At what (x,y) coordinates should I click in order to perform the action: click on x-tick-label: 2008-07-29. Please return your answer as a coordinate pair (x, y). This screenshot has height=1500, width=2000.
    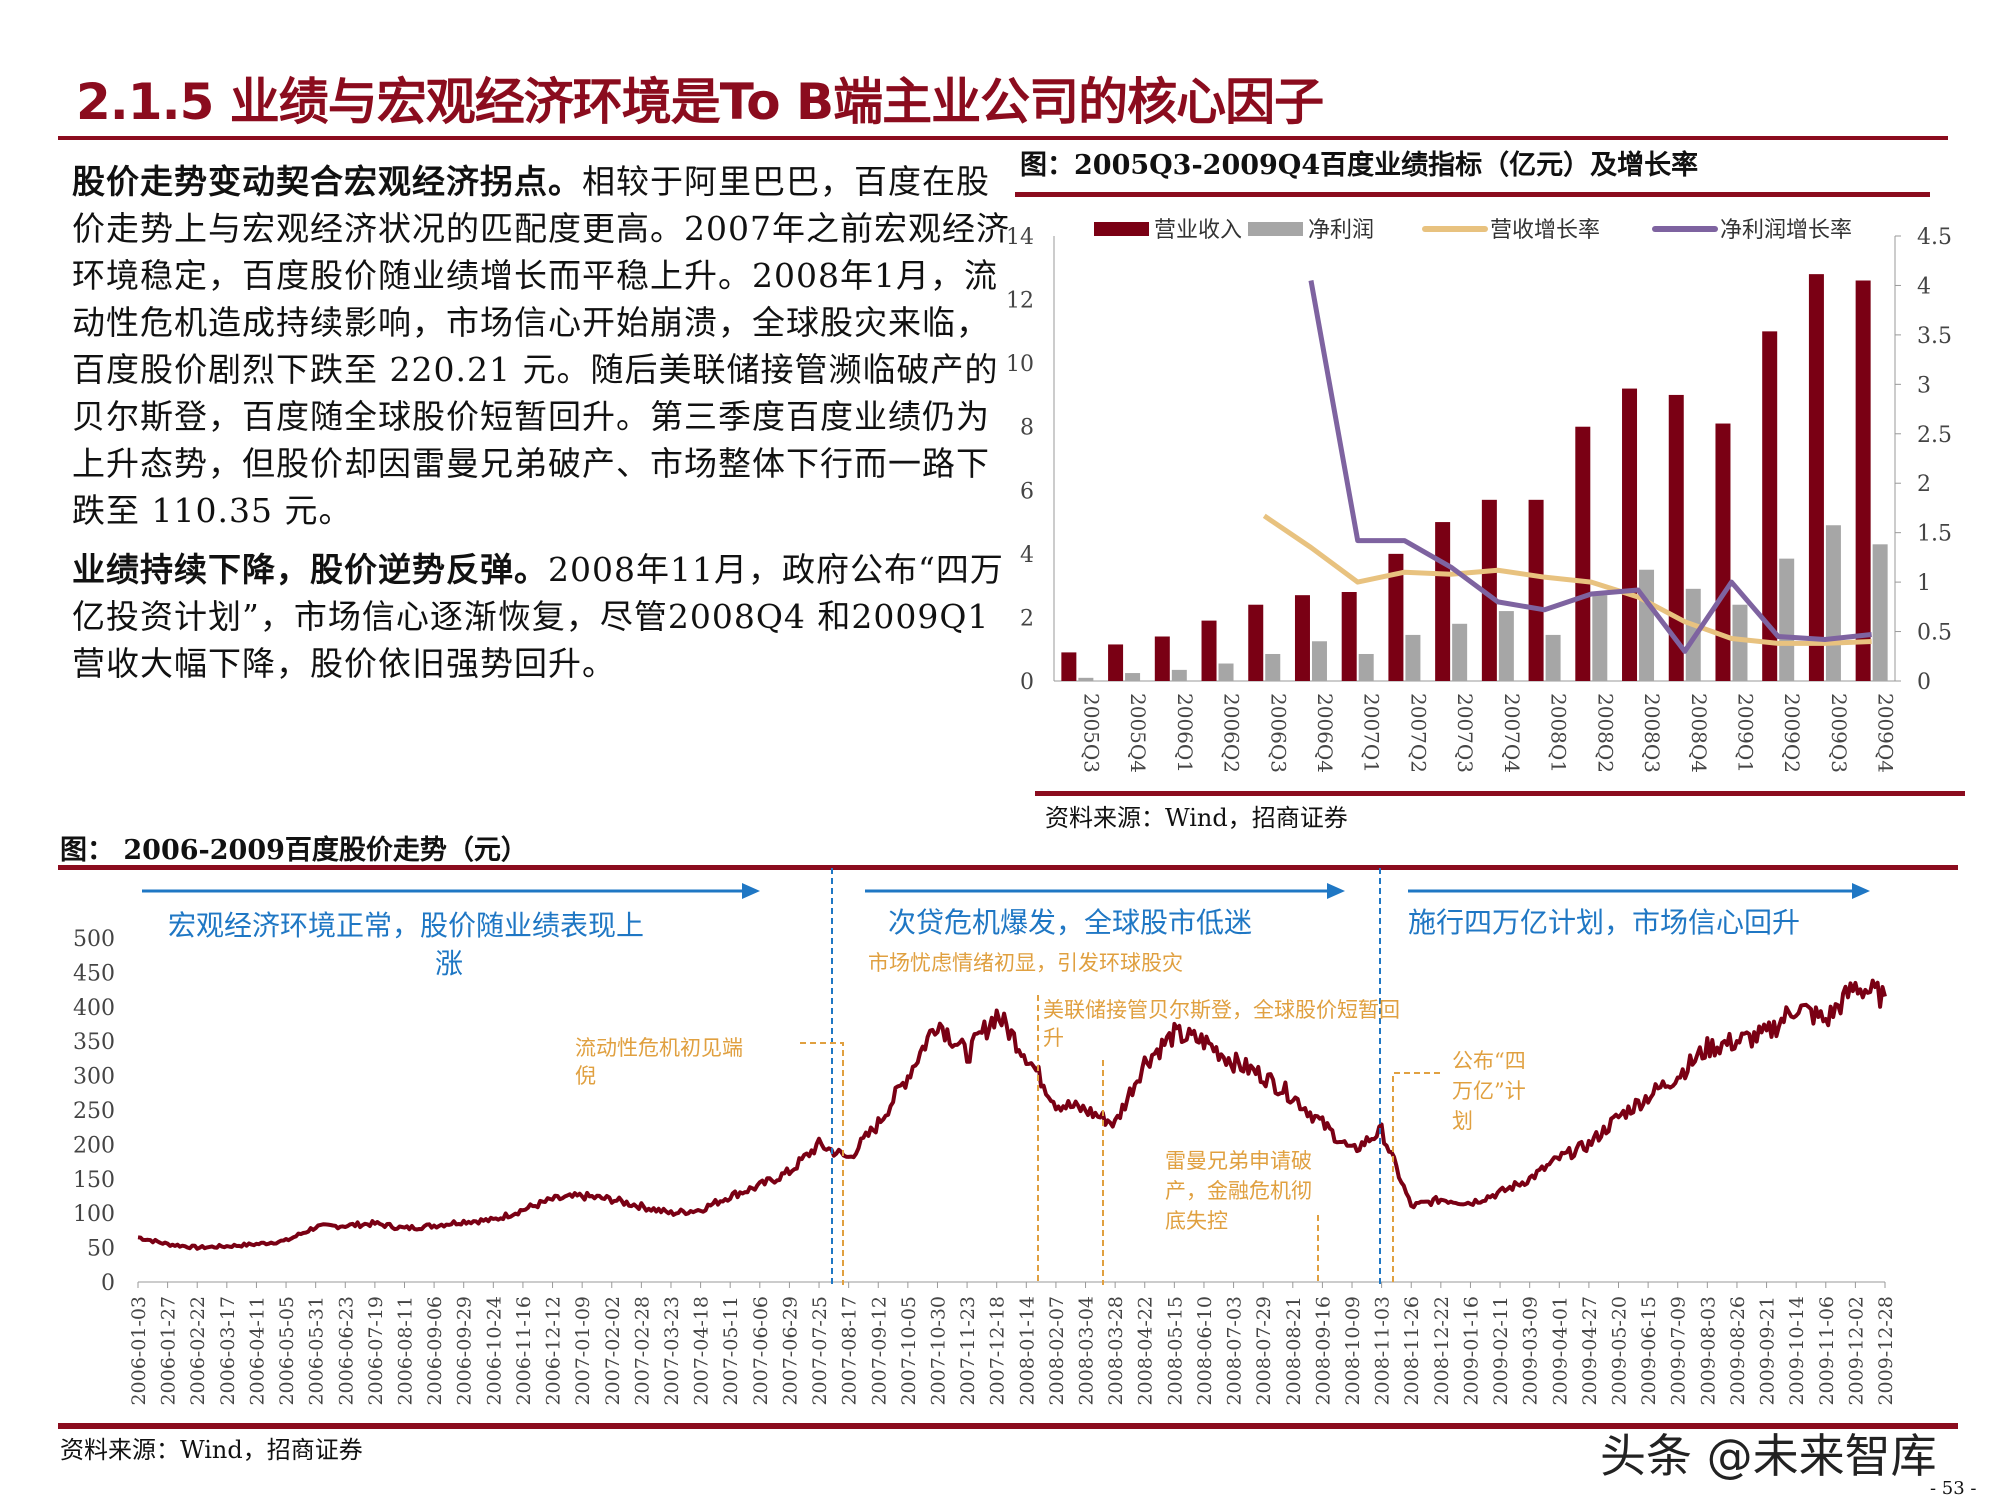
    Looking at the image, I should click on (1264, 1351).